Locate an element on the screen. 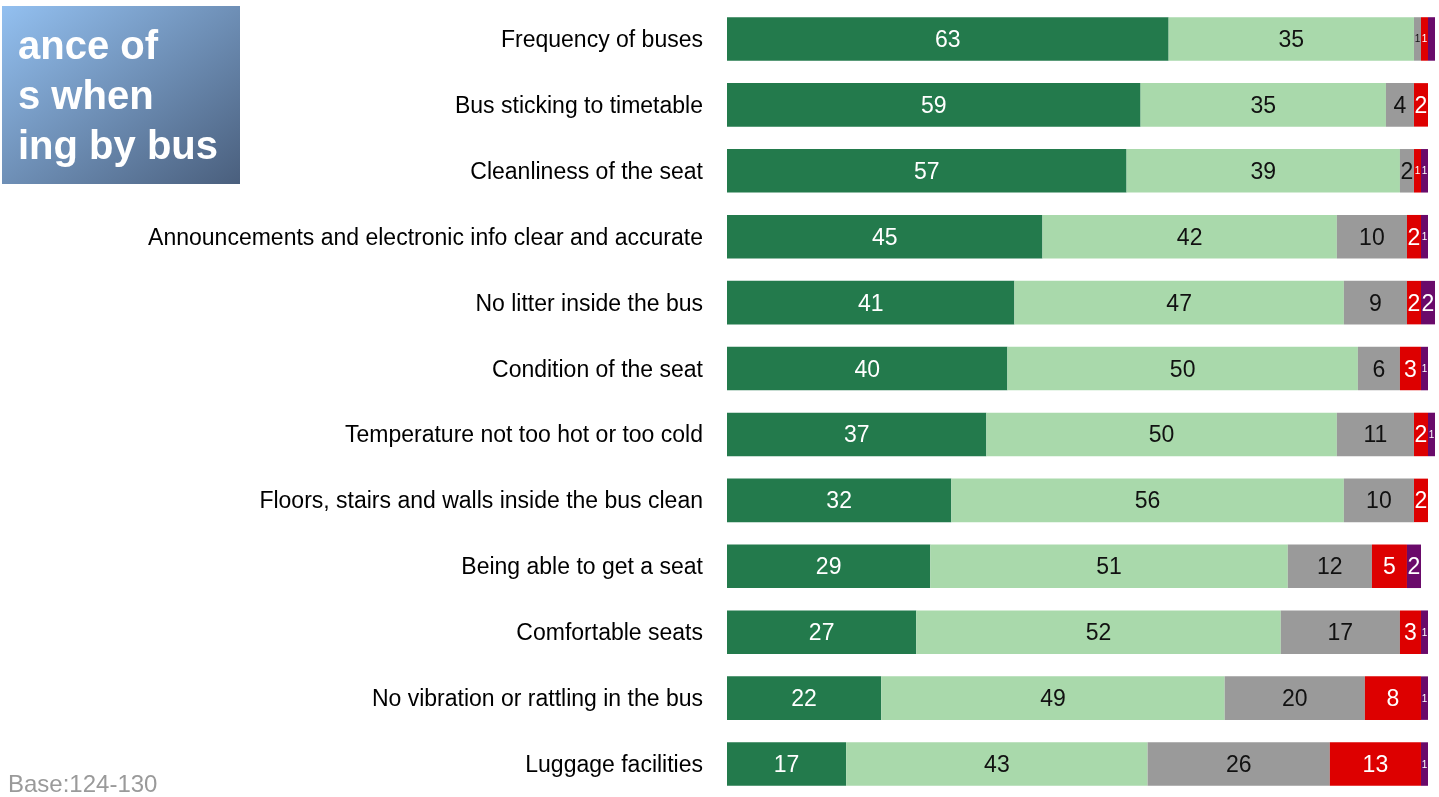 The image size is (1439, 797). data-label: 51 is located at coordinates (1109, 566).